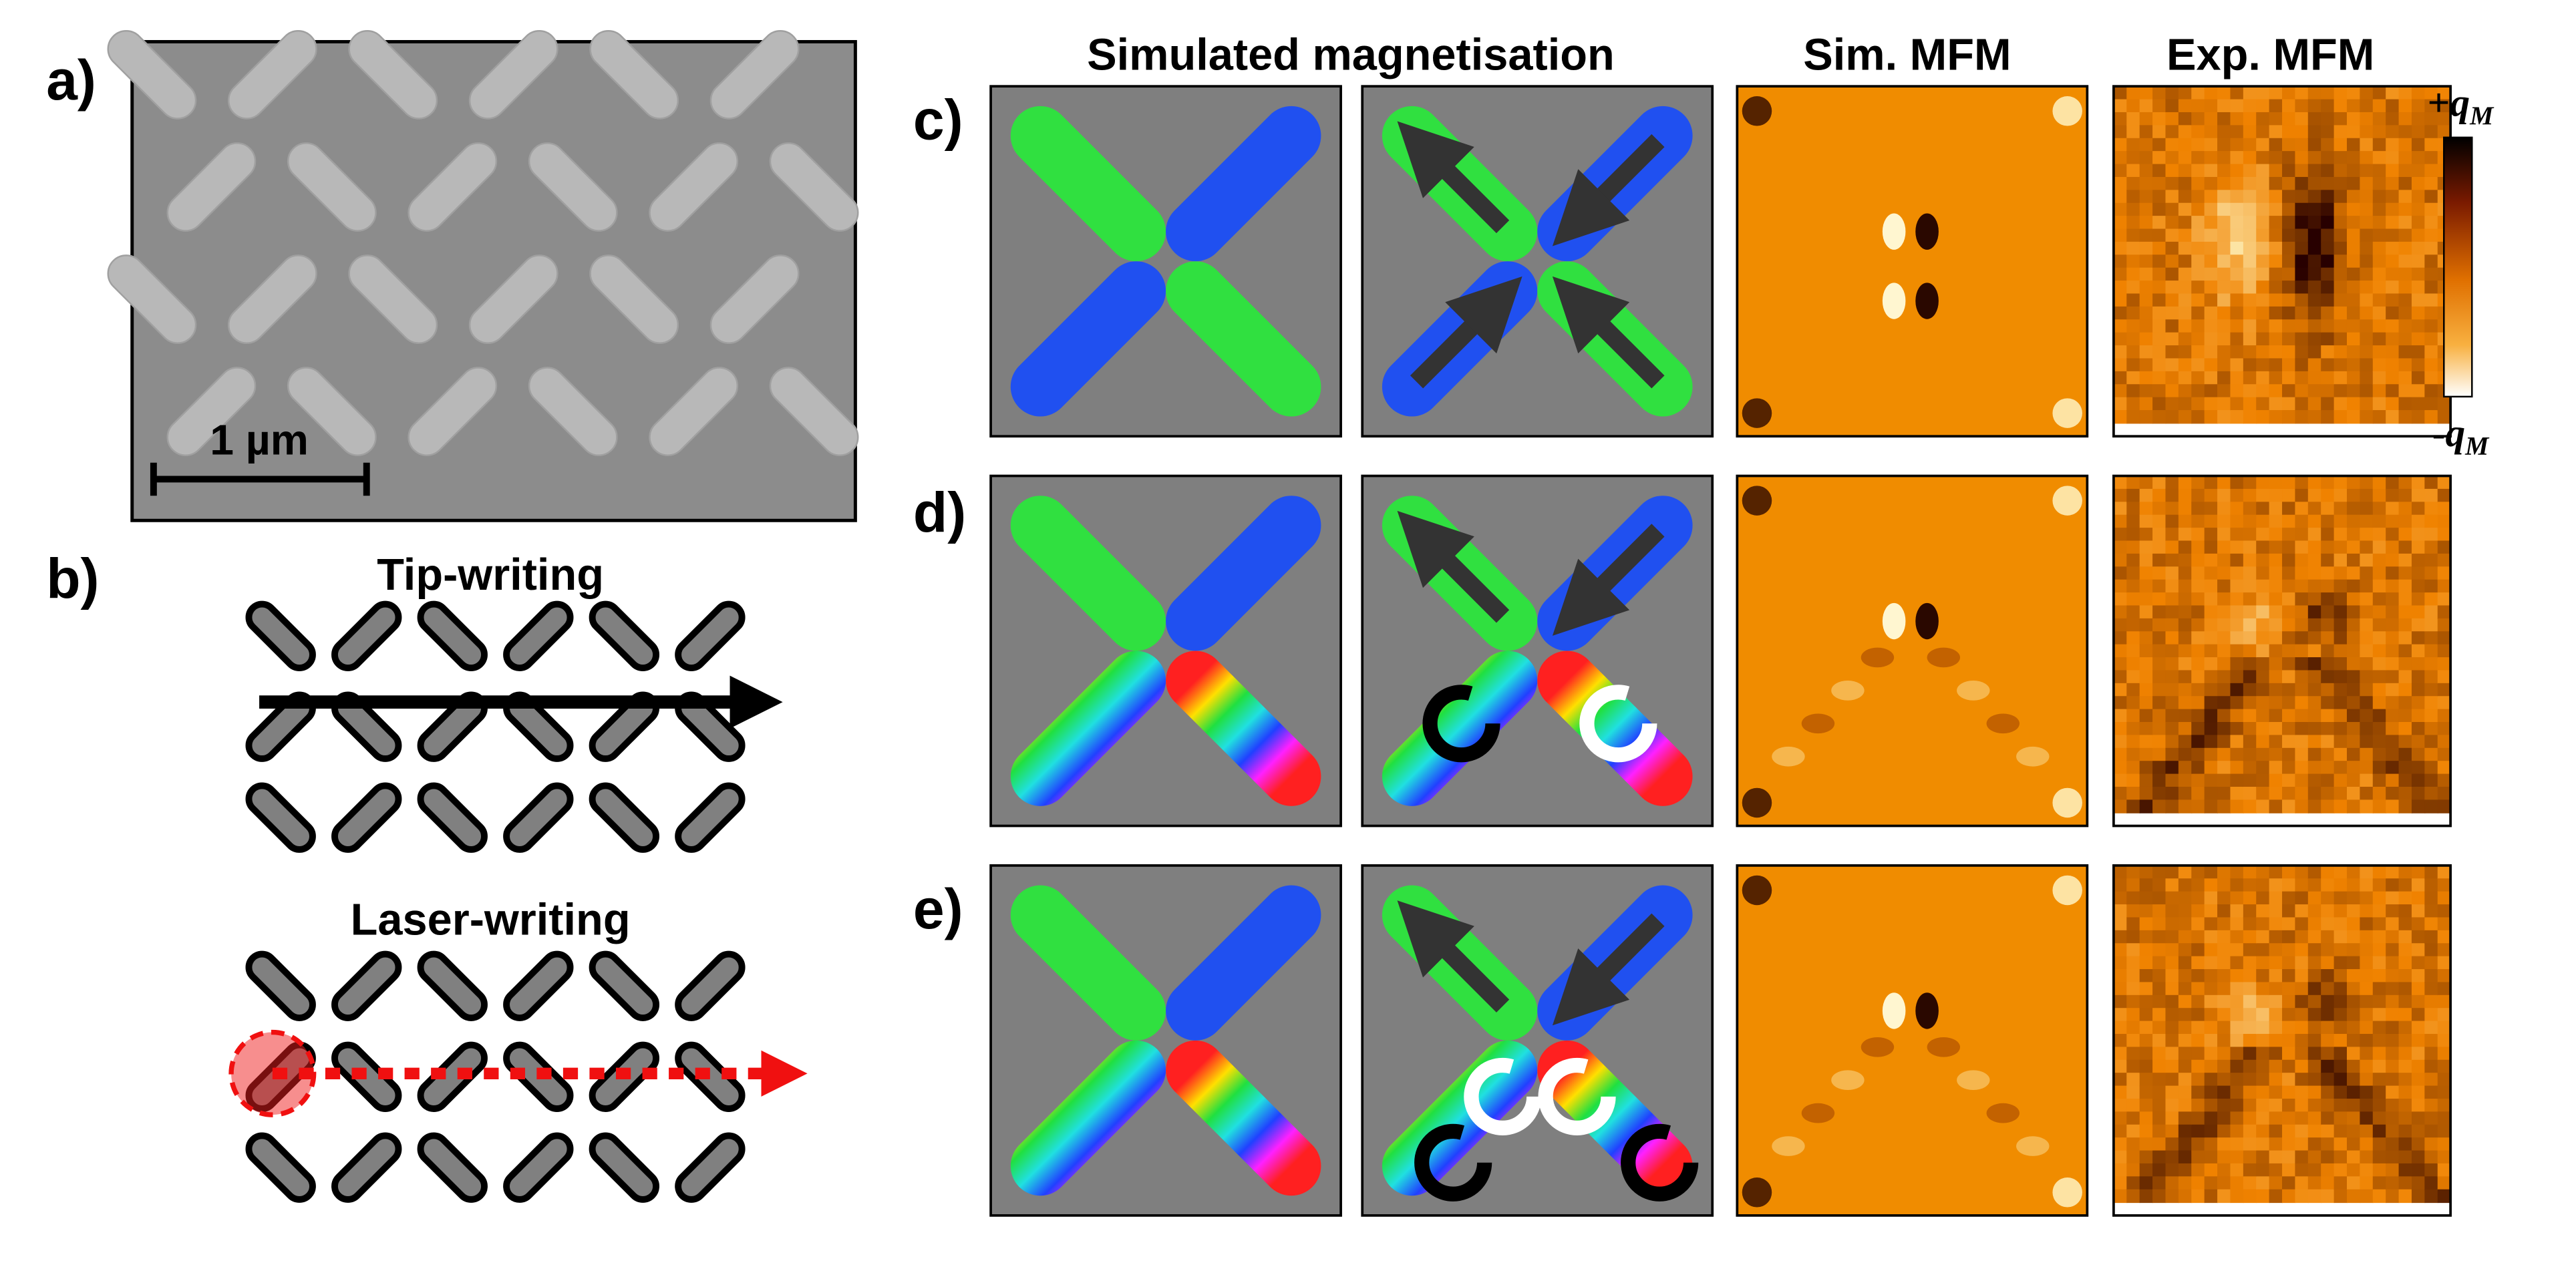 The width and height of the screenshot is (2576, 1277). I want to click on exp-mfm, so click(2282, 1034).